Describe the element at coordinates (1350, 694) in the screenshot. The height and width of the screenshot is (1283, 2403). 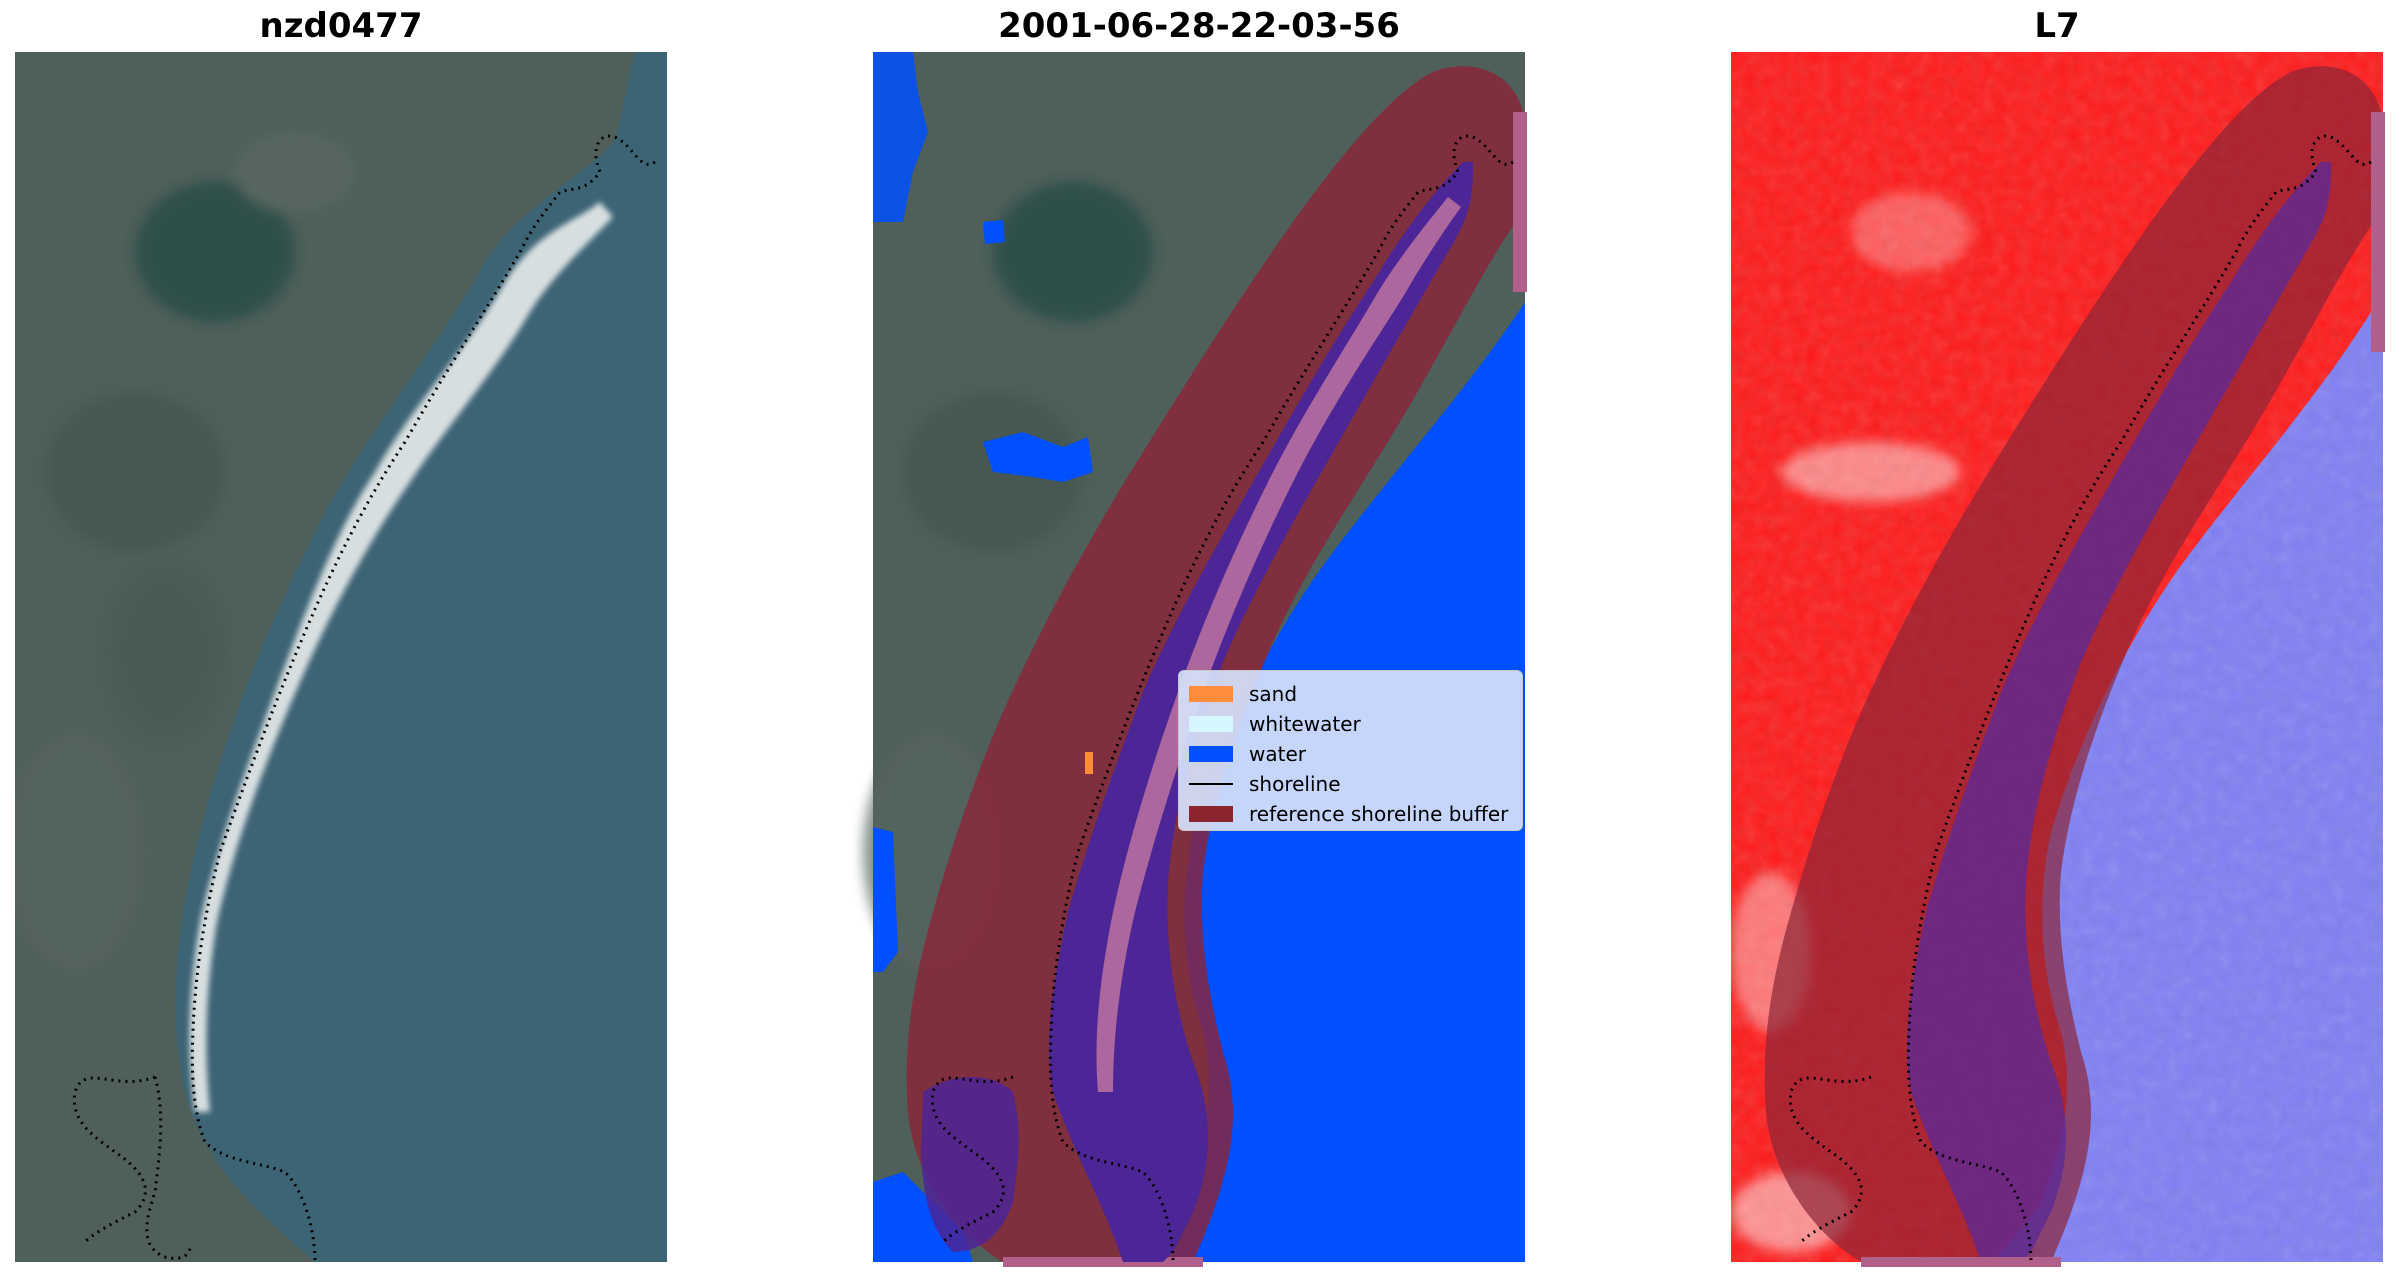
I see `legend-item-sand: sand` at that location.